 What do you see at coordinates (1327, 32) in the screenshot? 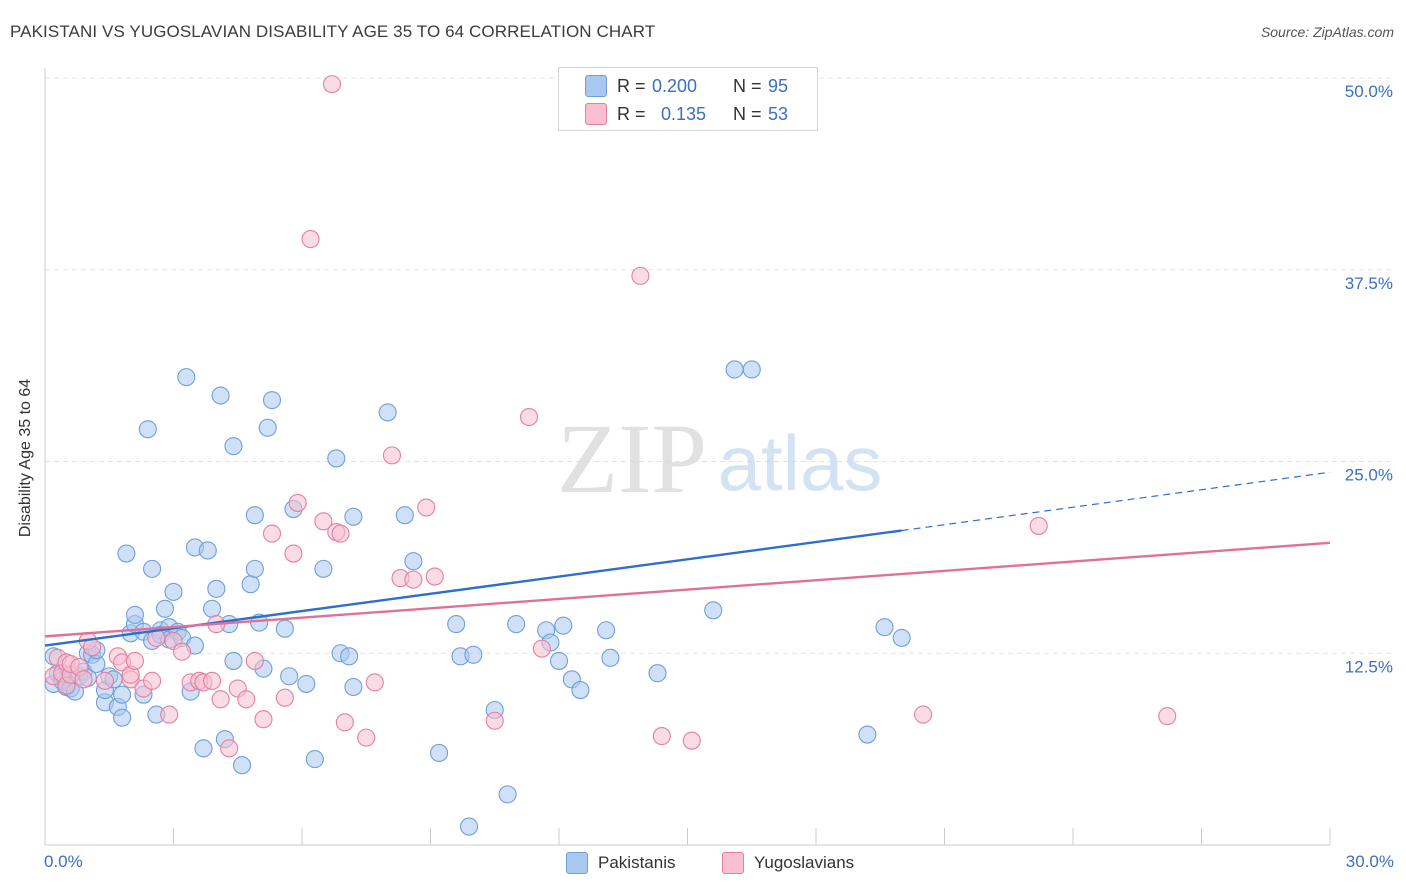
I see `source-label: Source: ZipAtlas.com` at bounding box center [1327, 32].